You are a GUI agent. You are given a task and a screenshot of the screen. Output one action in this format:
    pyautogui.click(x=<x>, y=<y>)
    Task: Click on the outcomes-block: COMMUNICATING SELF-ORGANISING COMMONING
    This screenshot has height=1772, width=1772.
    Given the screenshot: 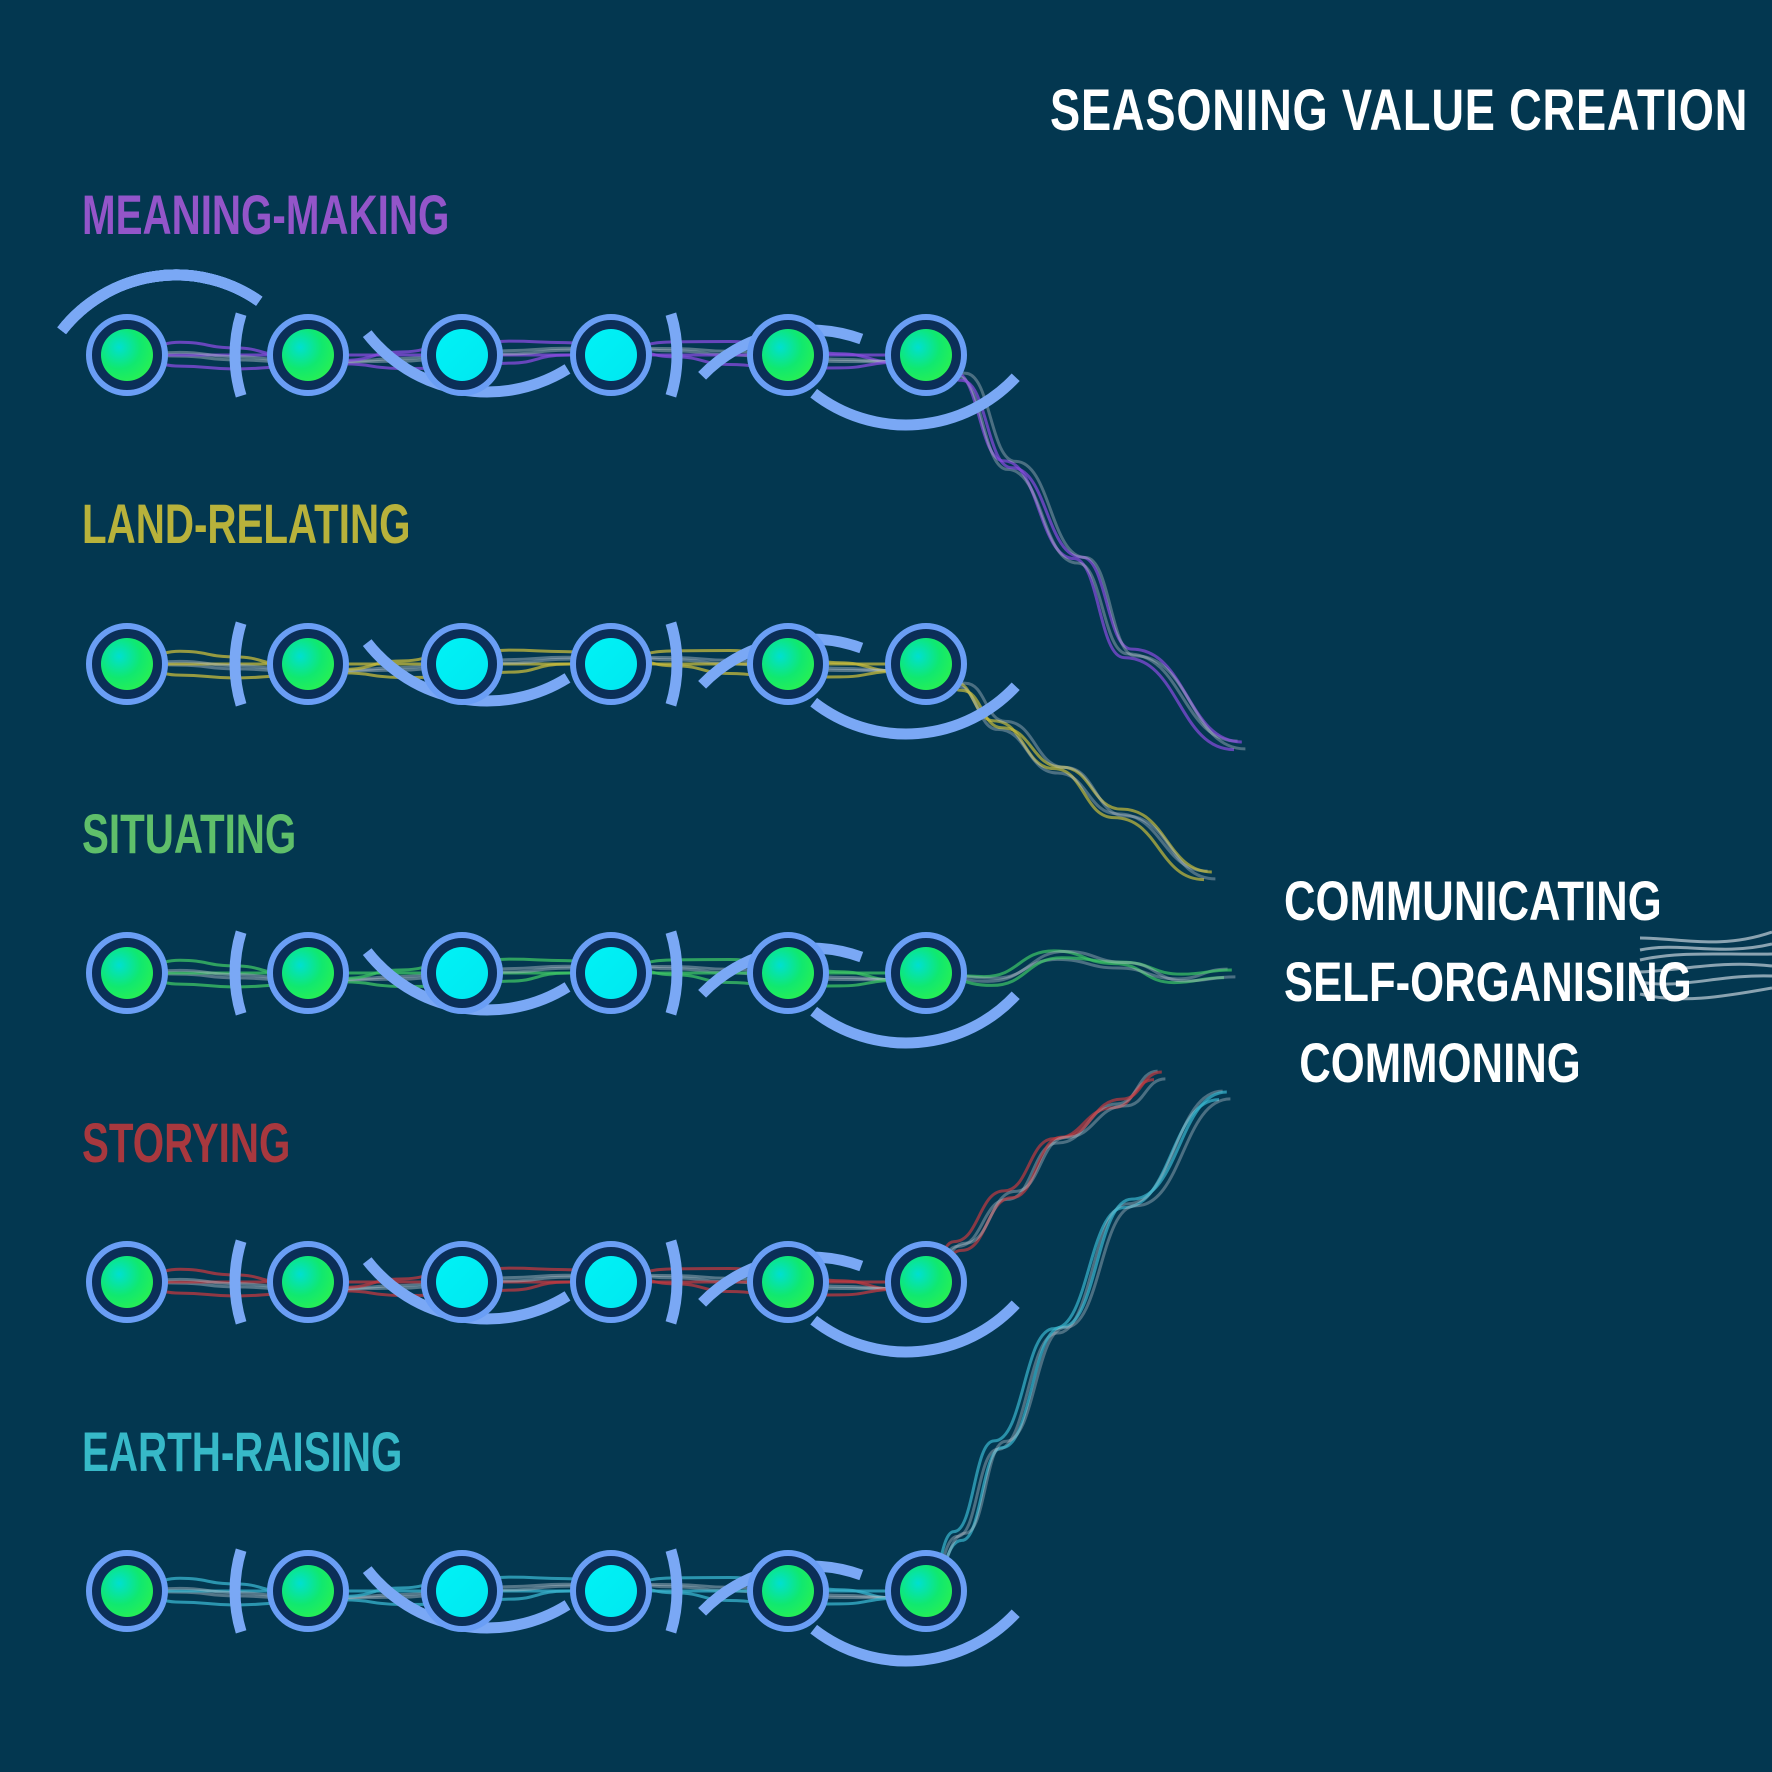 What is the action you would take?
    pyautogui.click(x=1466, y=981)
    